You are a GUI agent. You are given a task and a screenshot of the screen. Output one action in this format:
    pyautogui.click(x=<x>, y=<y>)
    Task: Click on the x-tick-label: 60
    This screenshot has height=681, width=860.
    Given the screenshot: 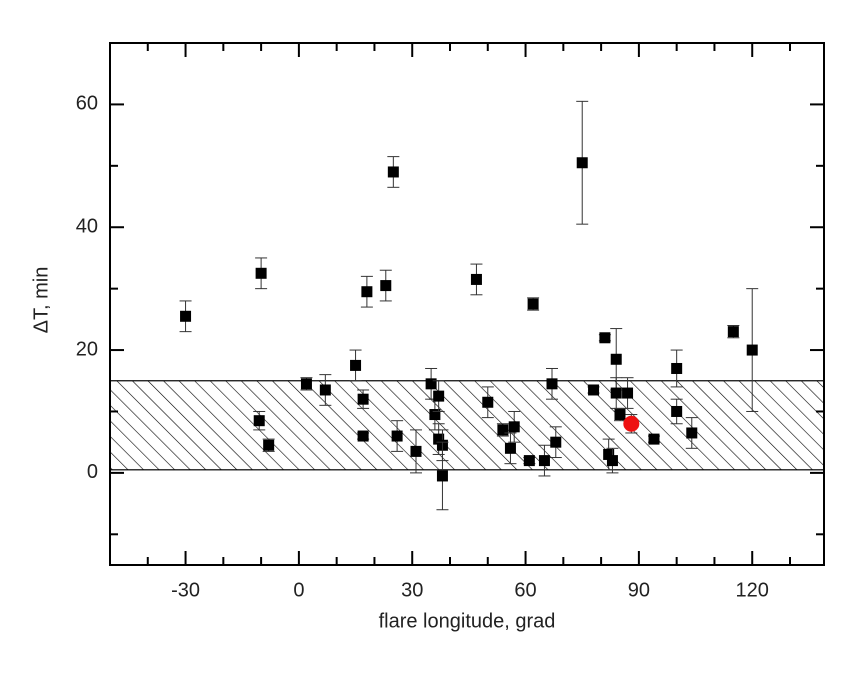 What is the action you would take?
    pyautogui.click(x=525, y=590)
    